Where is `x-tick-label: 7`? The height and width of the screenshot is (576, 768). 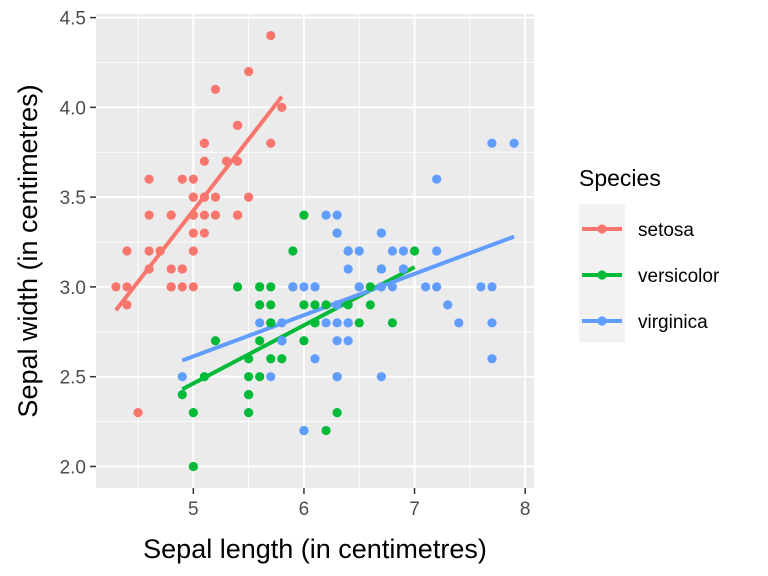
x-tick-label: 7 is located at coordinates (414, 509).